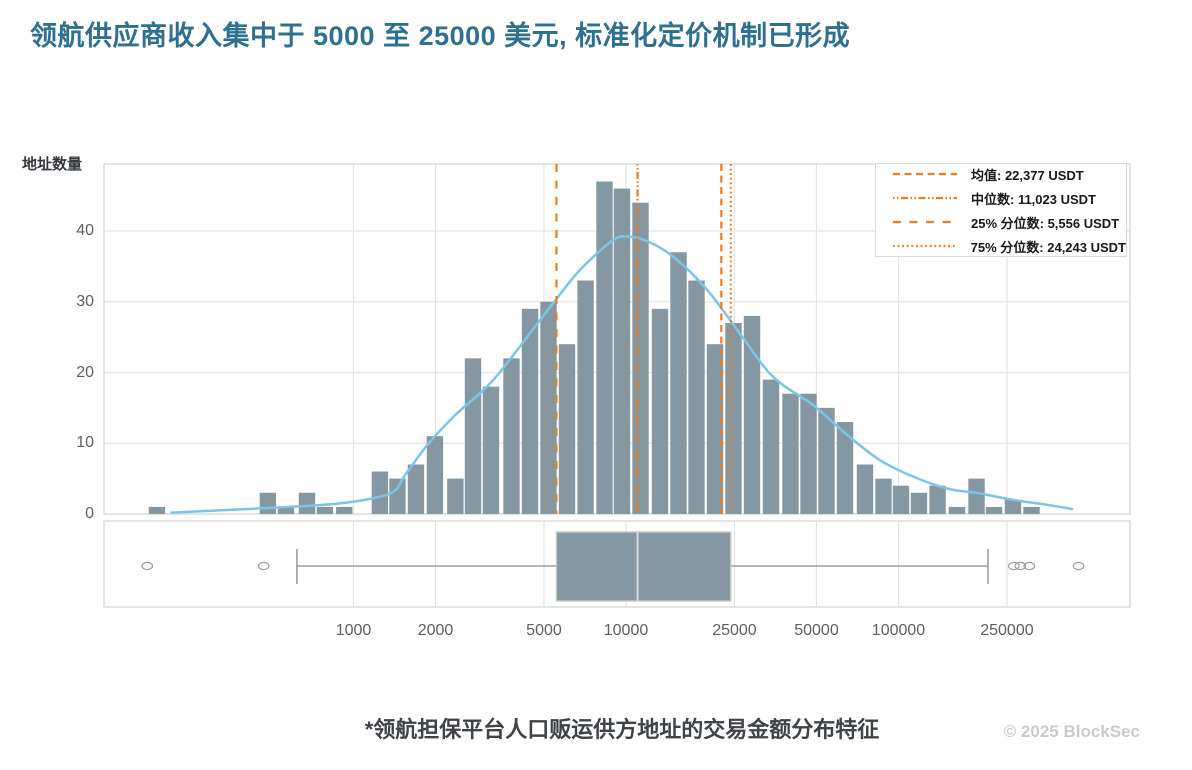 The image size is (1192, 770). I want to click on x-tick-label: 10000, so click(626, 630).